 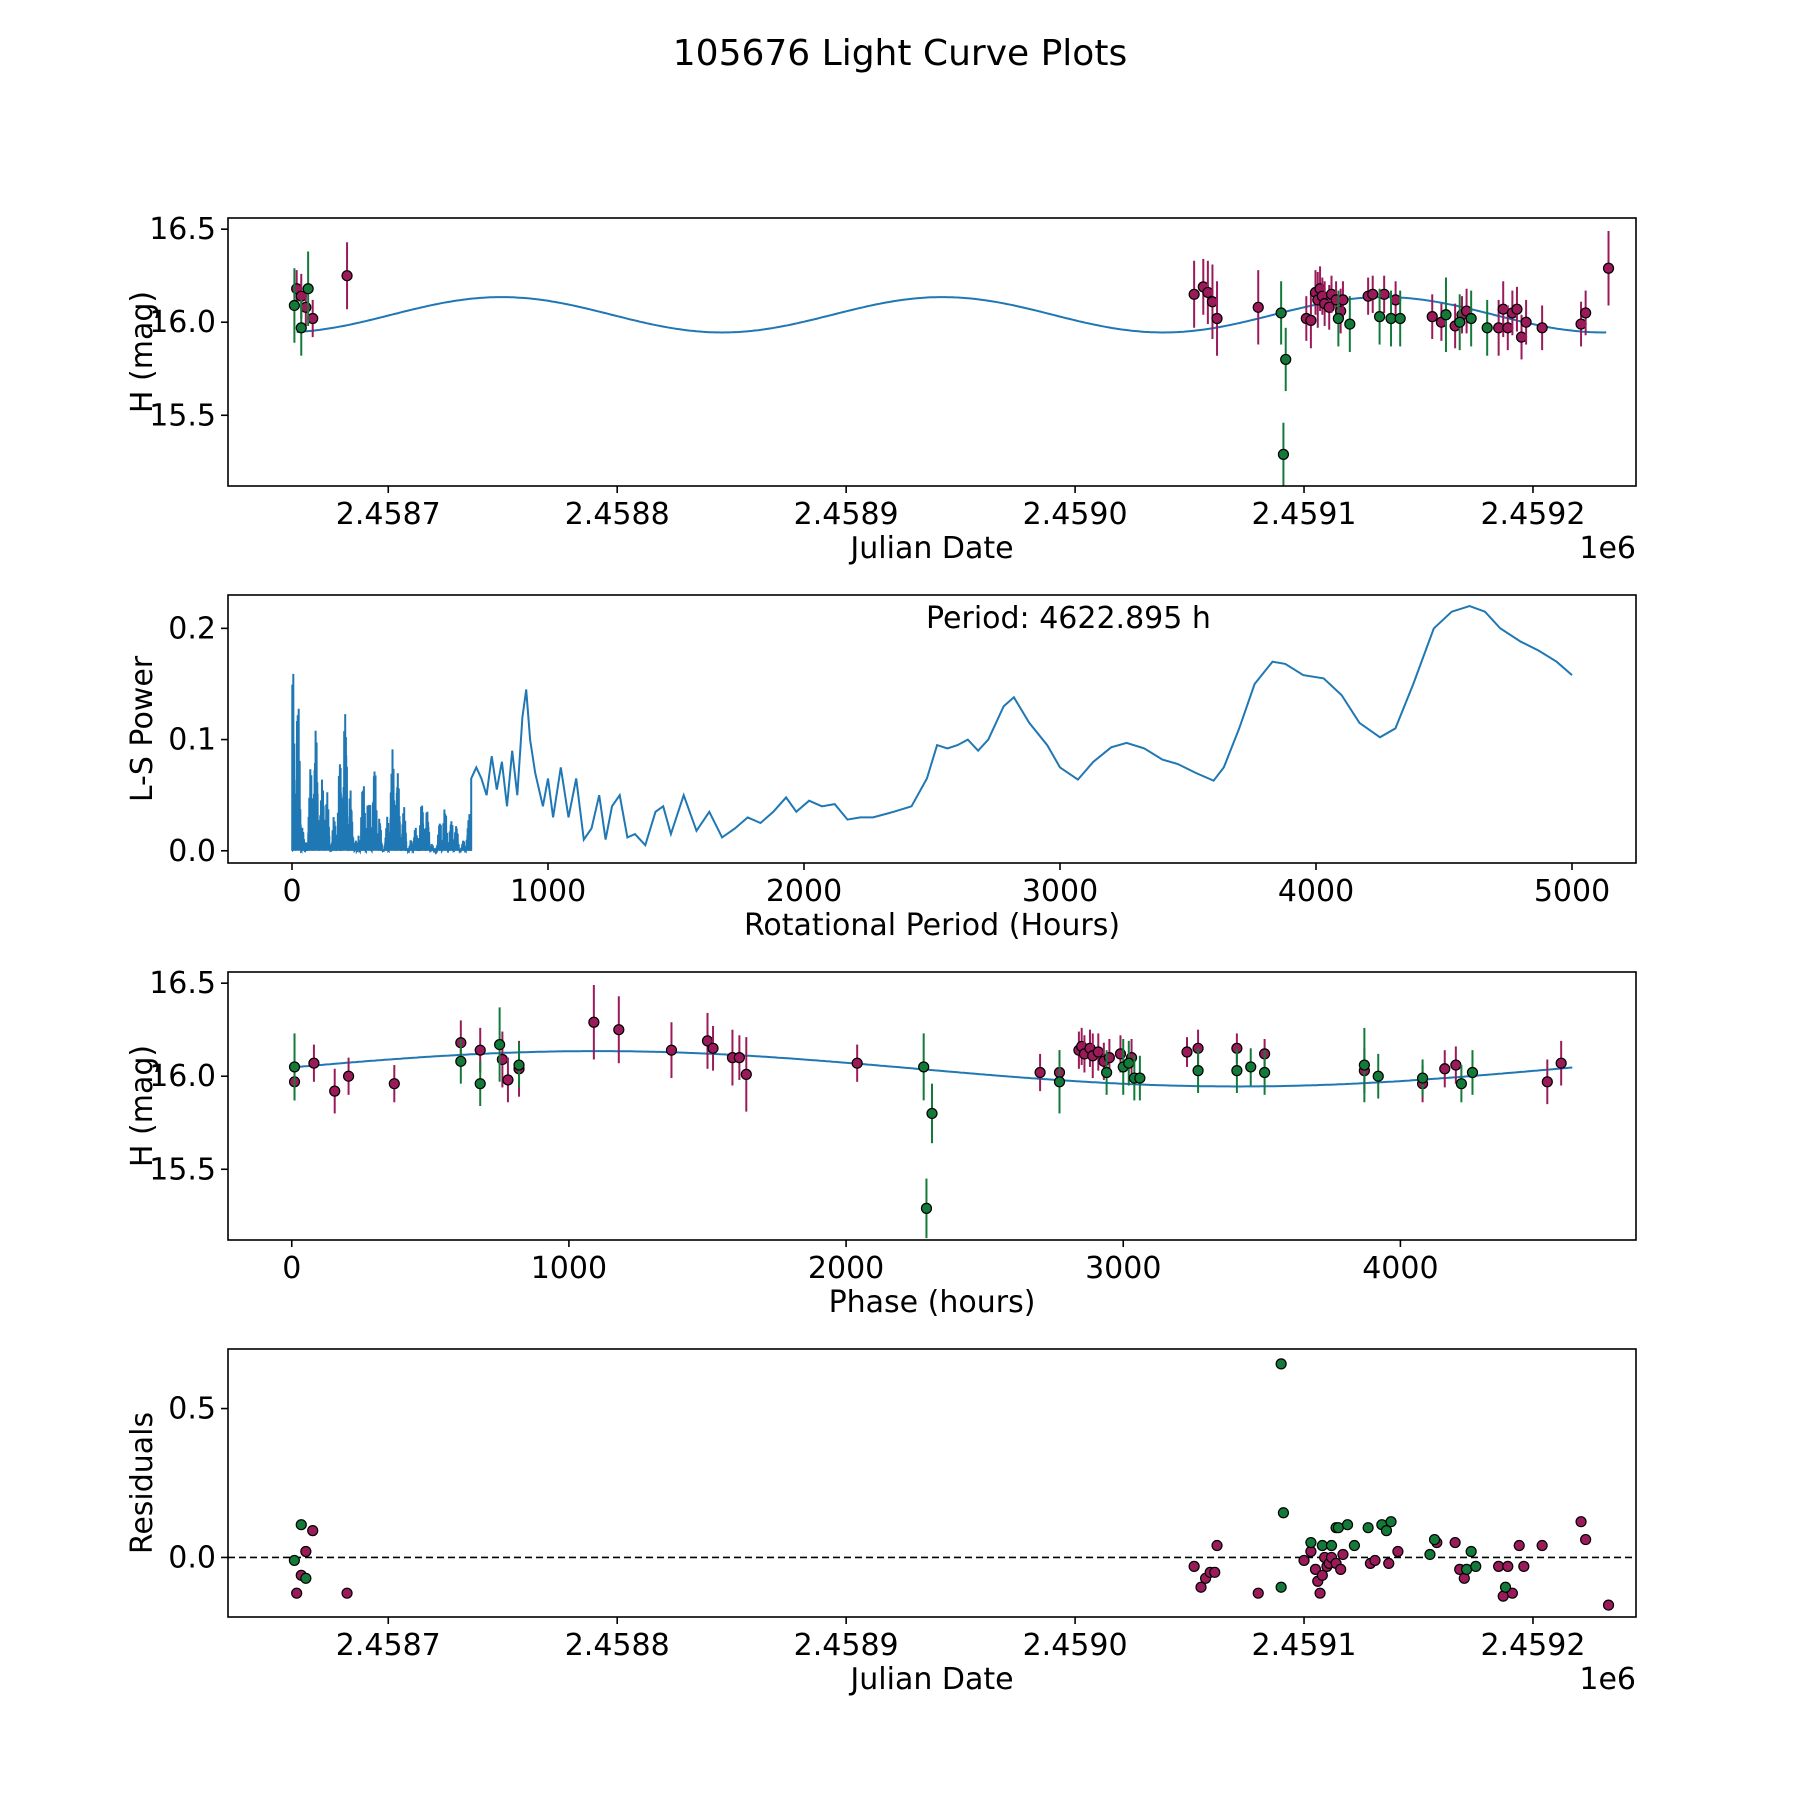 What do you see at coordinates (930, 1679) in the screenshot?
I see `x-axis-label: Julian Date` at bounding box center [930, 1679].